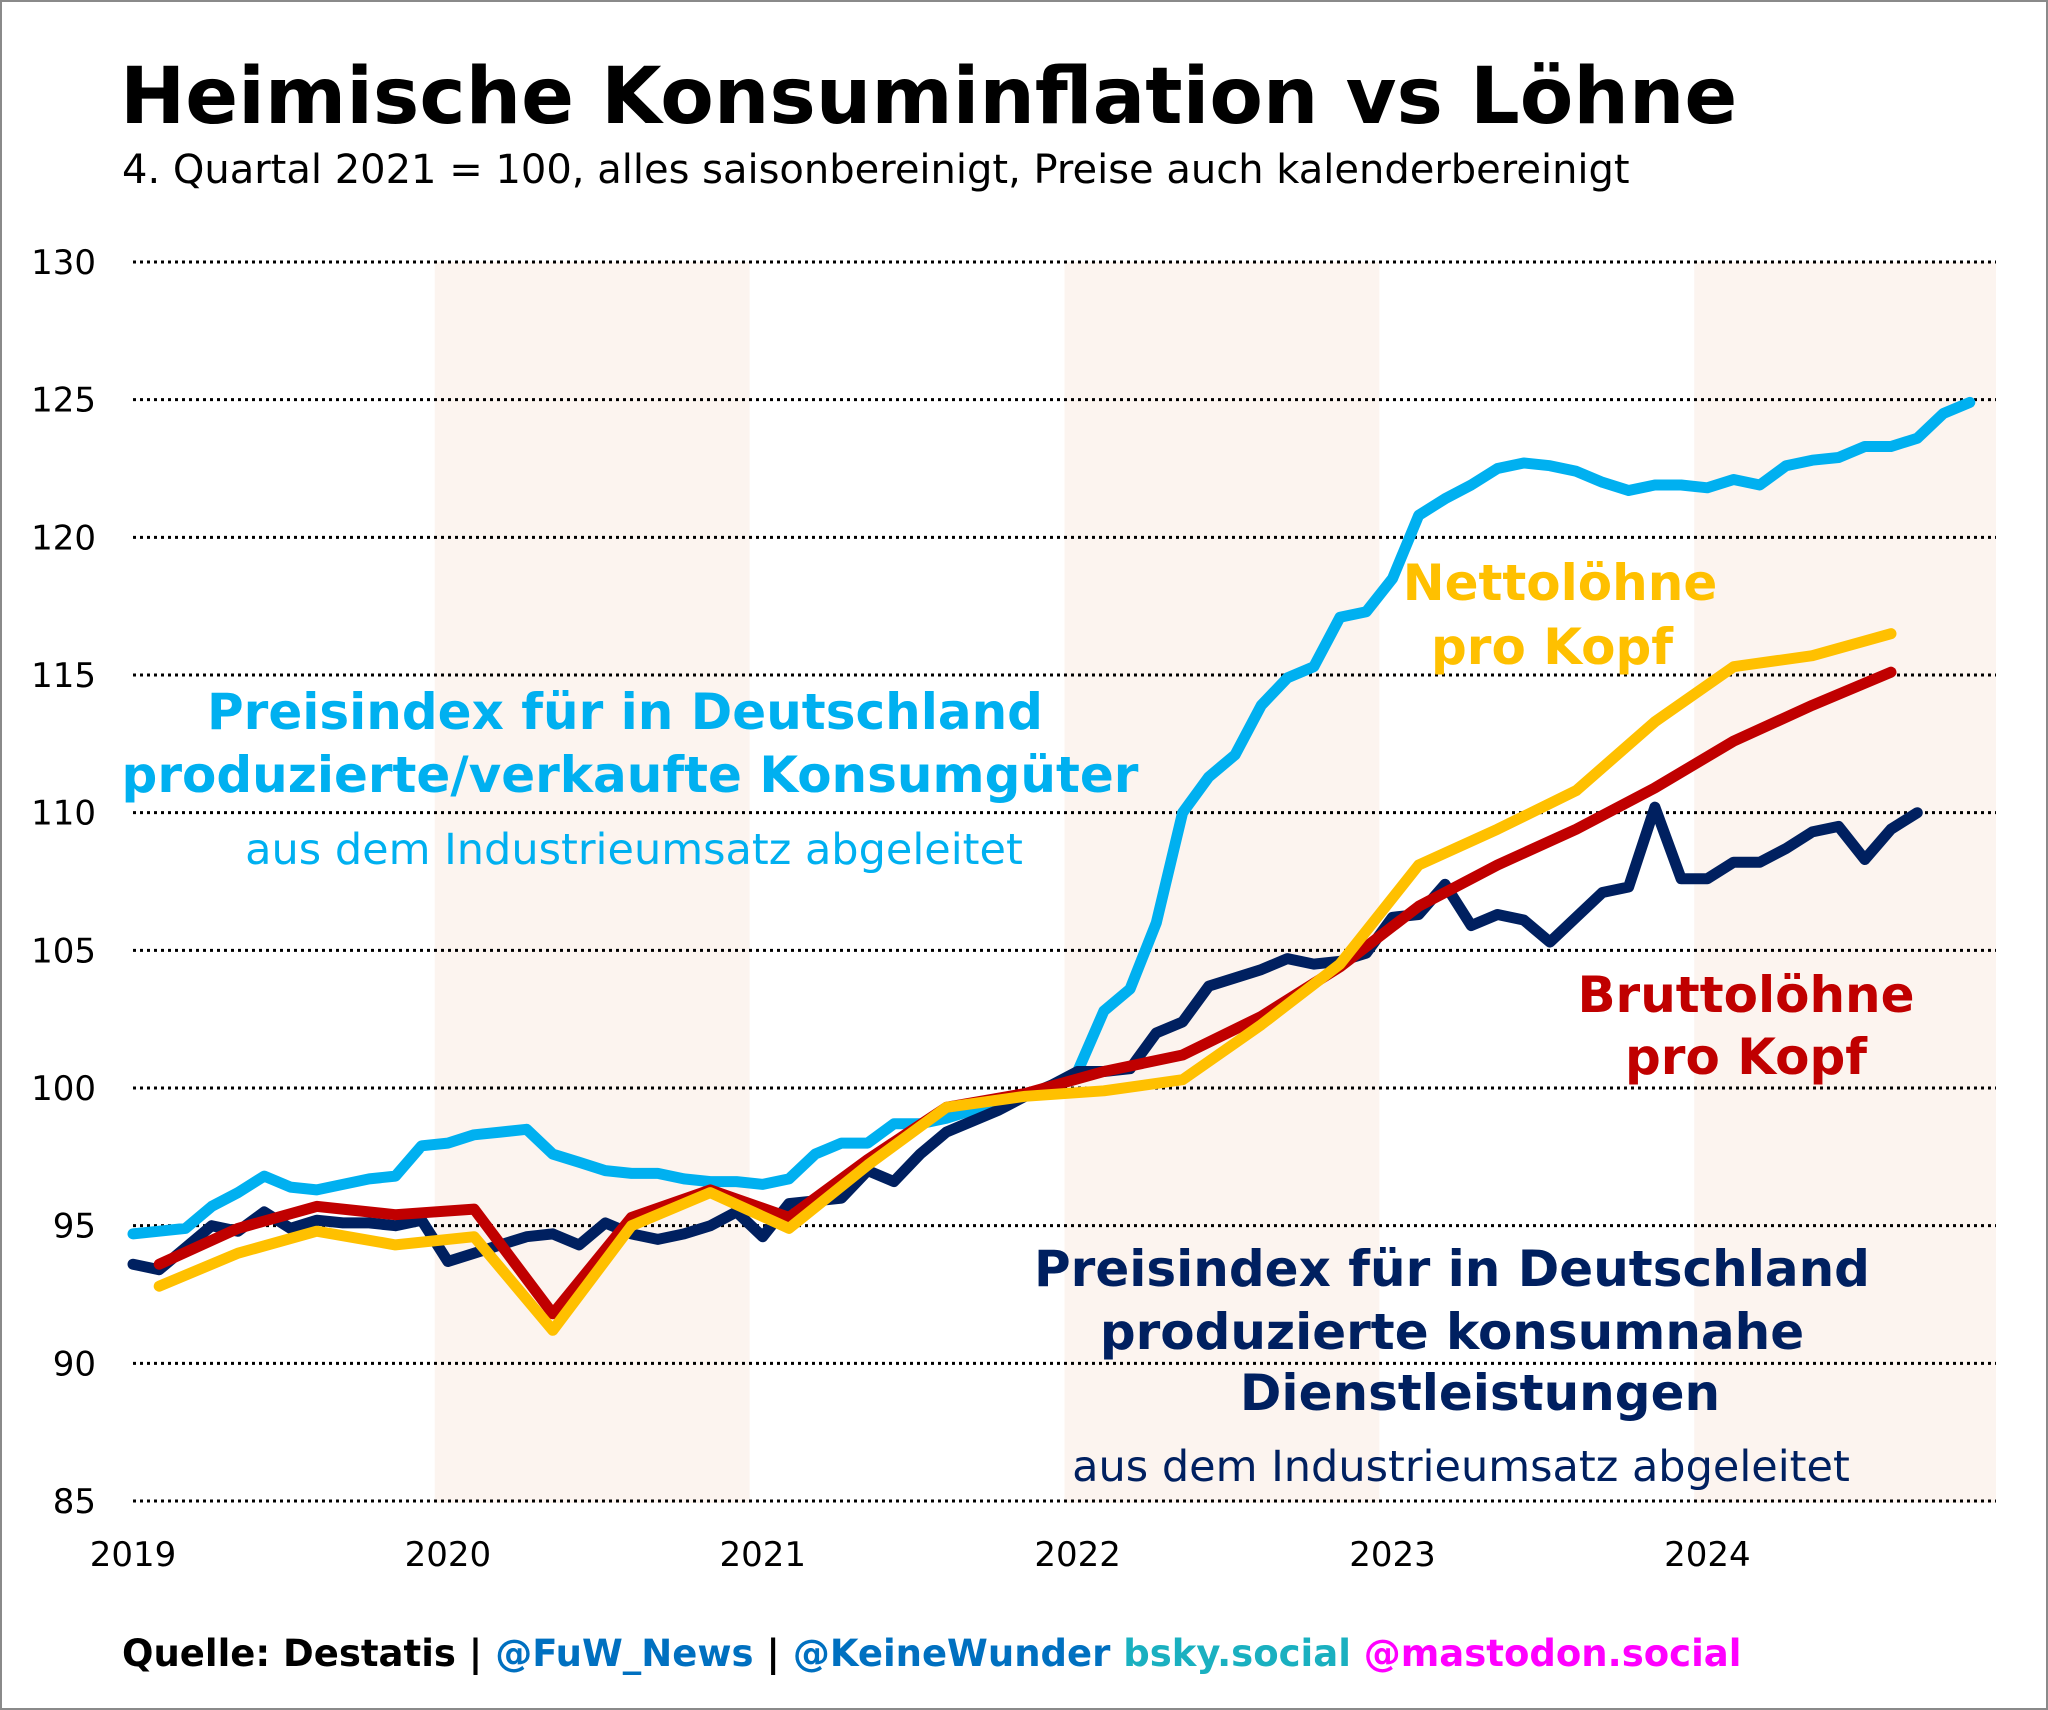 The width and height of the screenshot is (2048, 1710). I want to click on chart-title: Heimische Konsuminflation vs Löhne, so click(929, 97).